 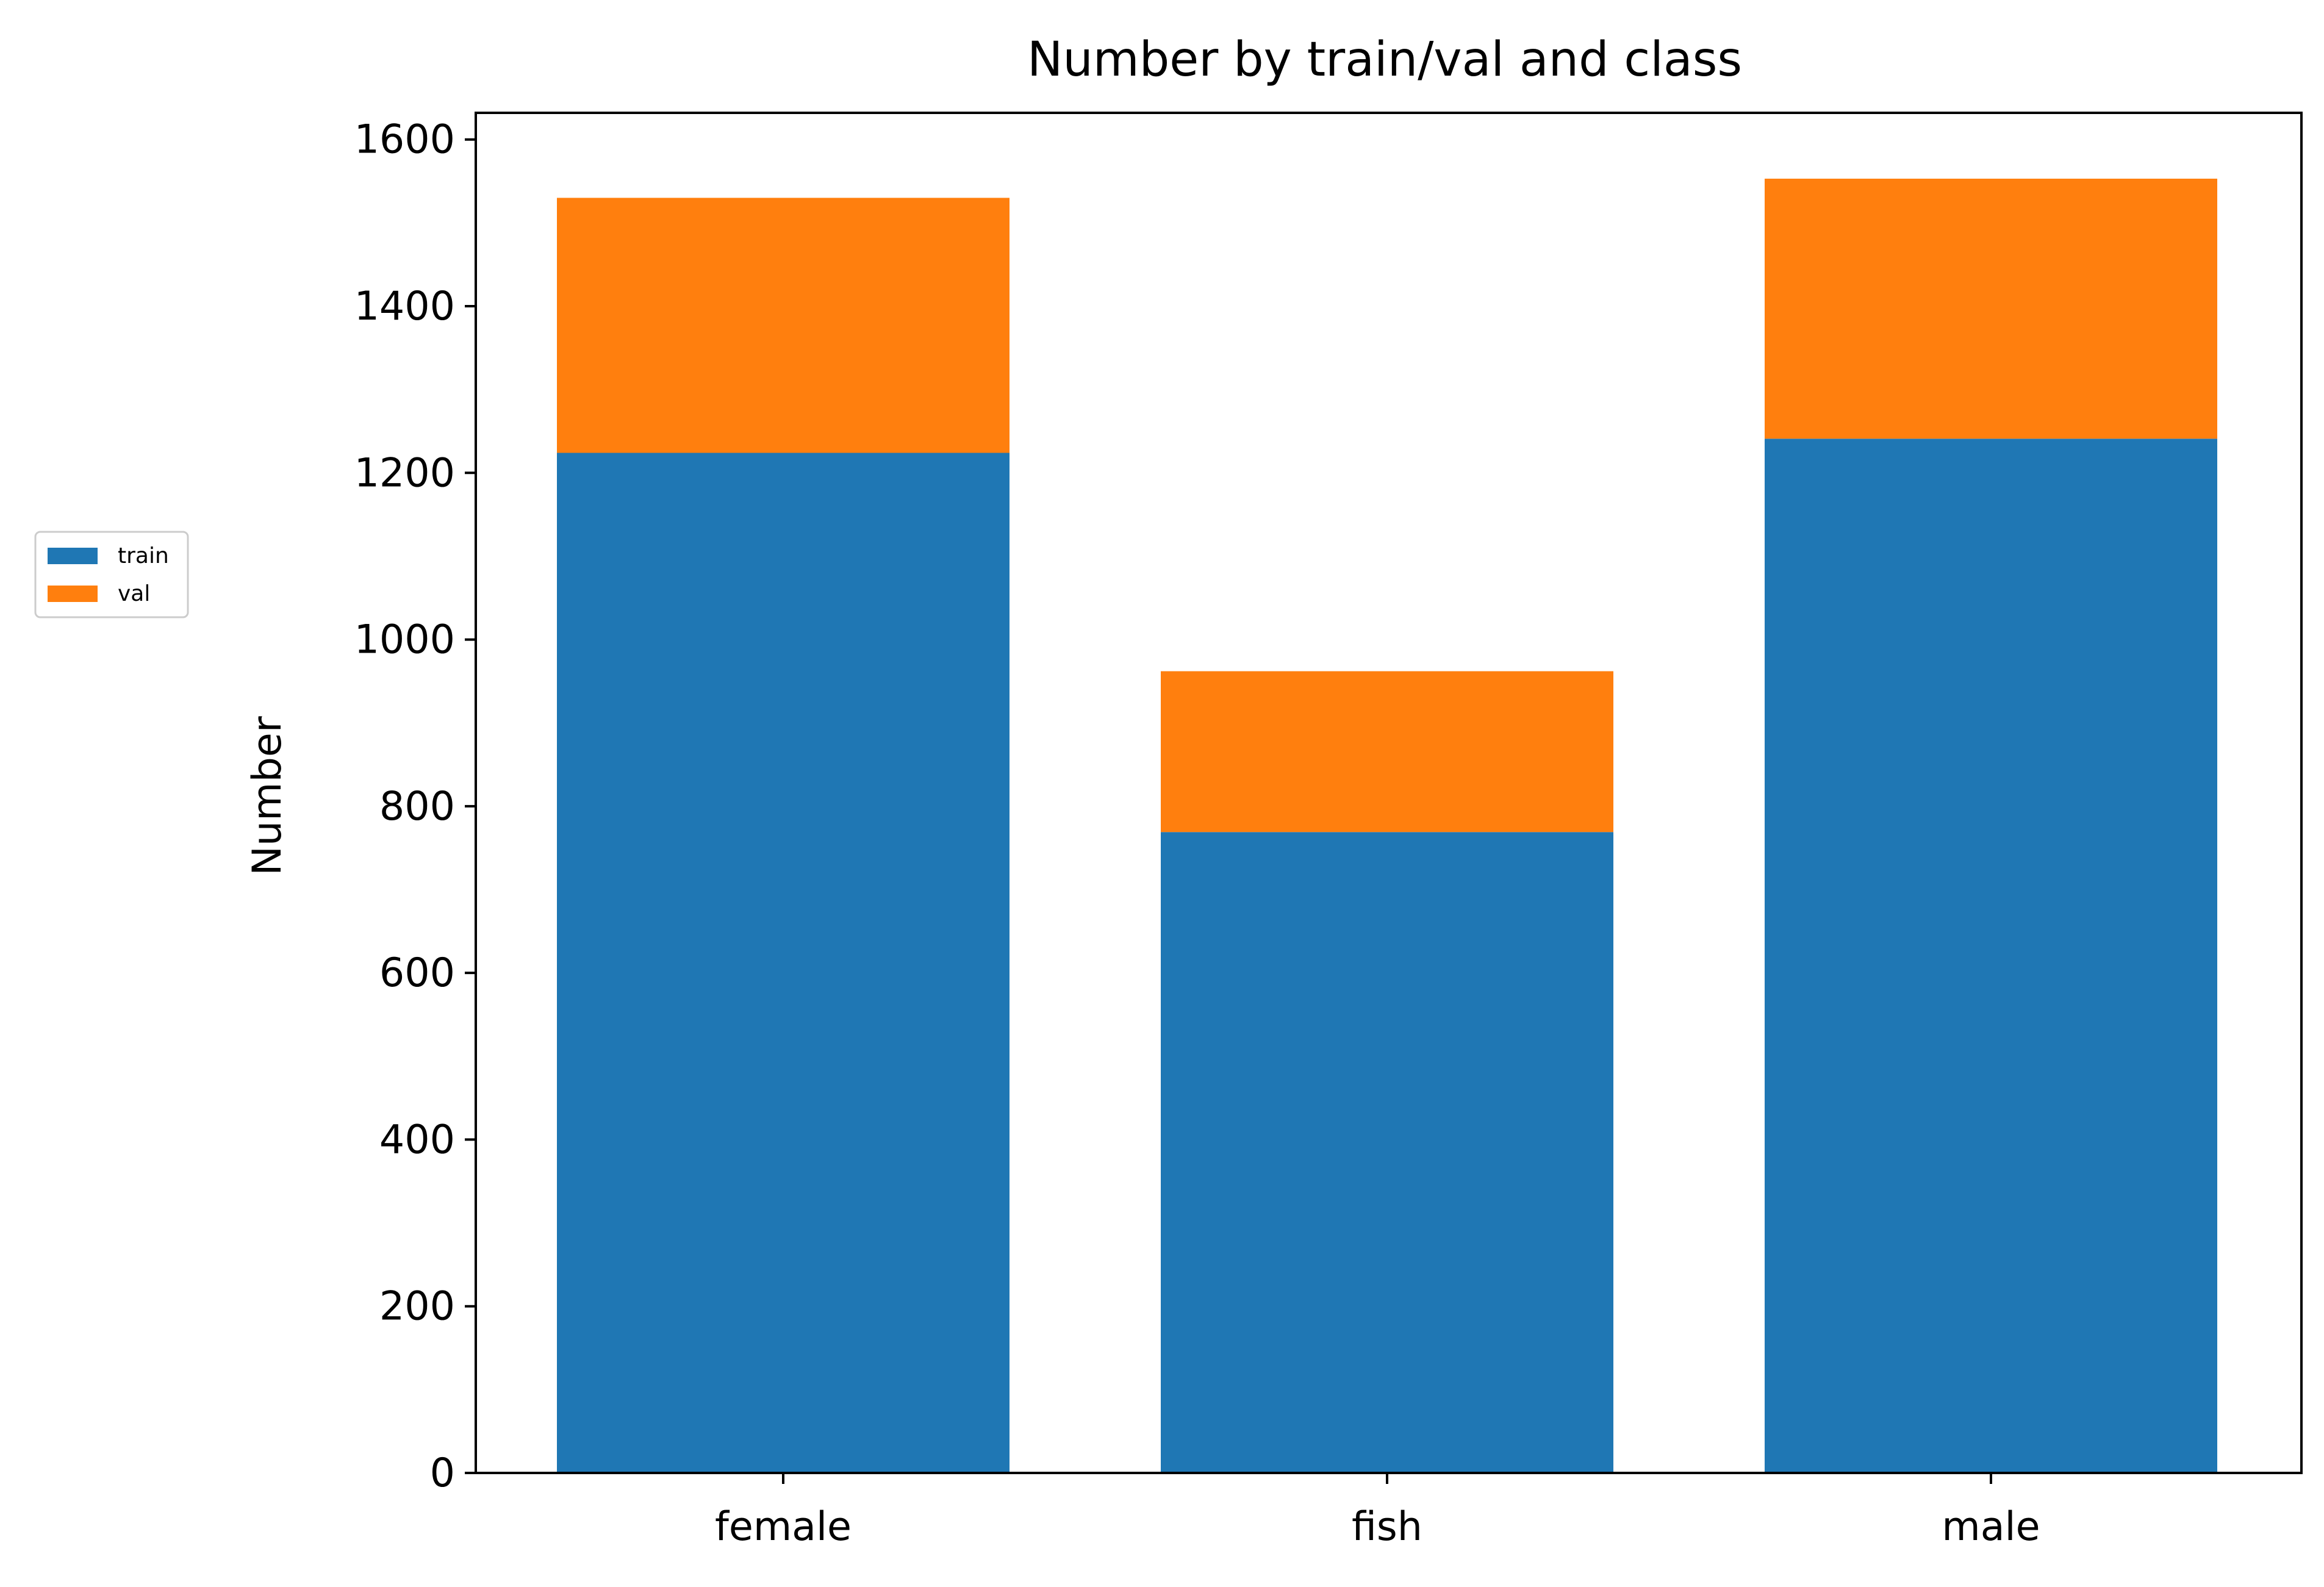 What do you see at coordinates (1991, 308) in the screenshot?
I see `bar-val-male` at bounding box center [1991, 308].